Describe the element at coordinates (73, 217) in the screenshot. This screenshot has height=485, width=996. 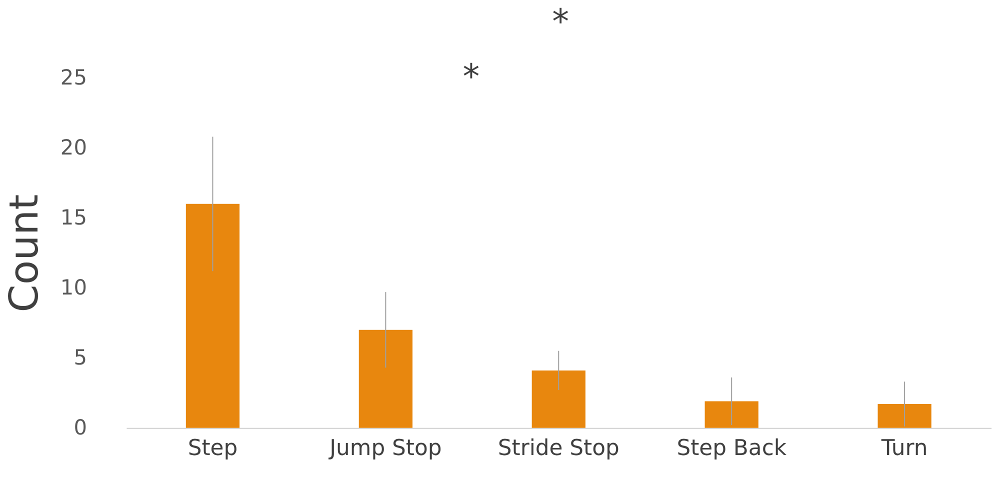
I see `y-tick-label: 15` at that location.